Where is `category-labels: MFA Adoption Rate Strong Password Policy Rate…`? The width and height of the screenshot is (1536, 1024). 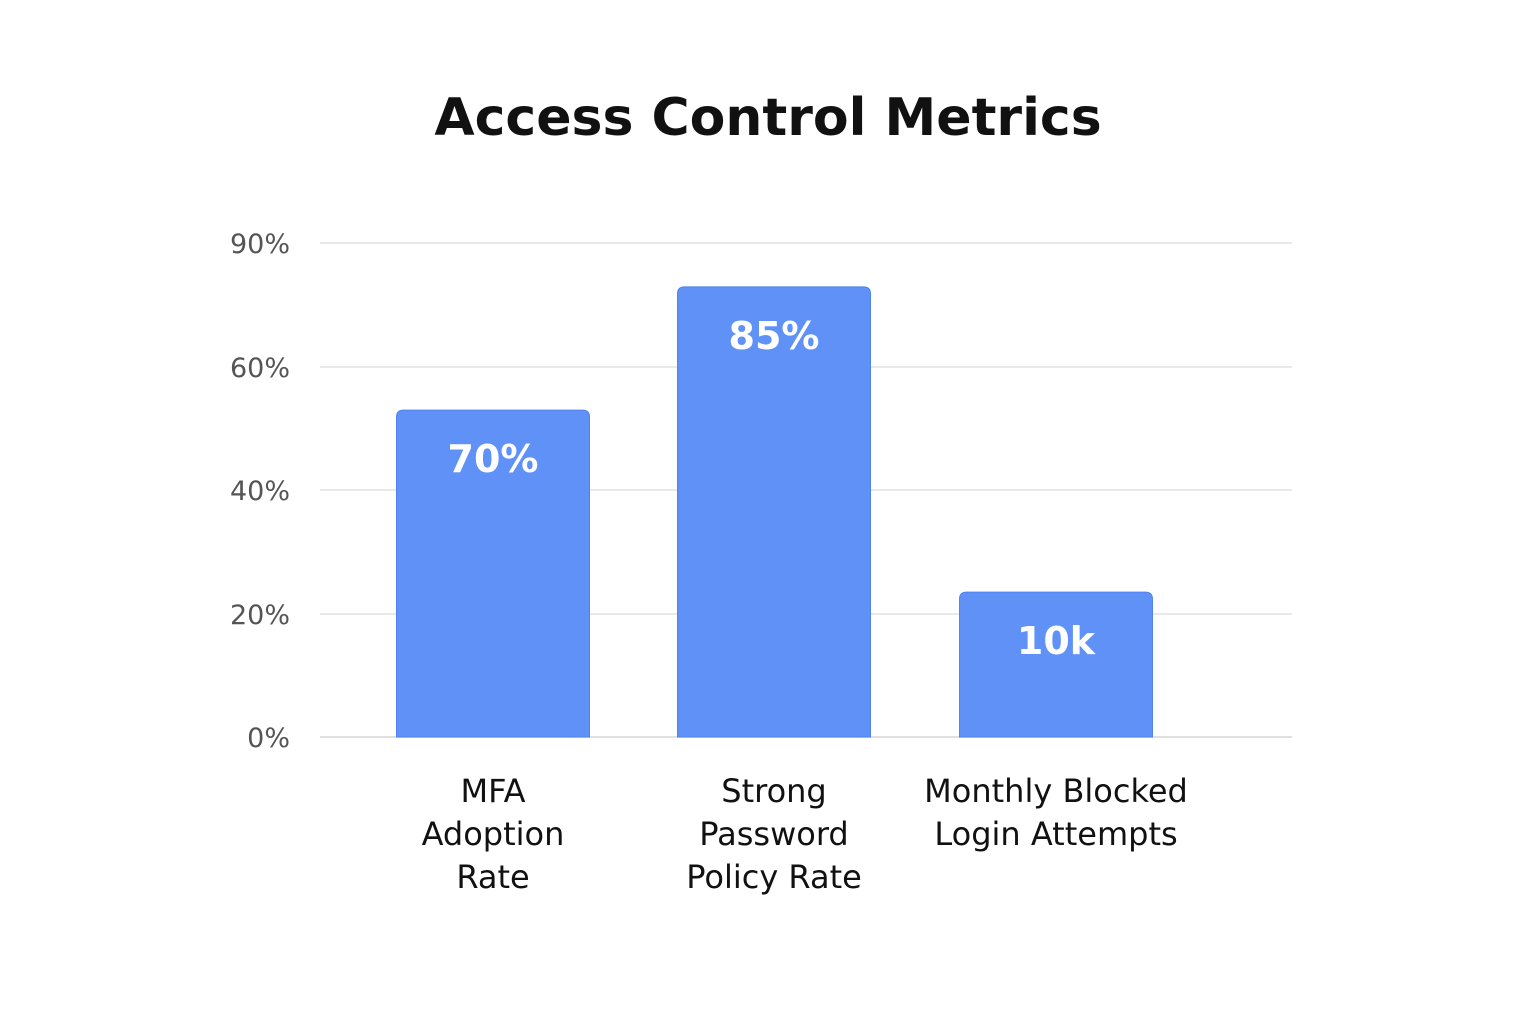
category-labels: MFA Adoption Rate Strong Password Policy Rate… is located at coordinates (805, 834).